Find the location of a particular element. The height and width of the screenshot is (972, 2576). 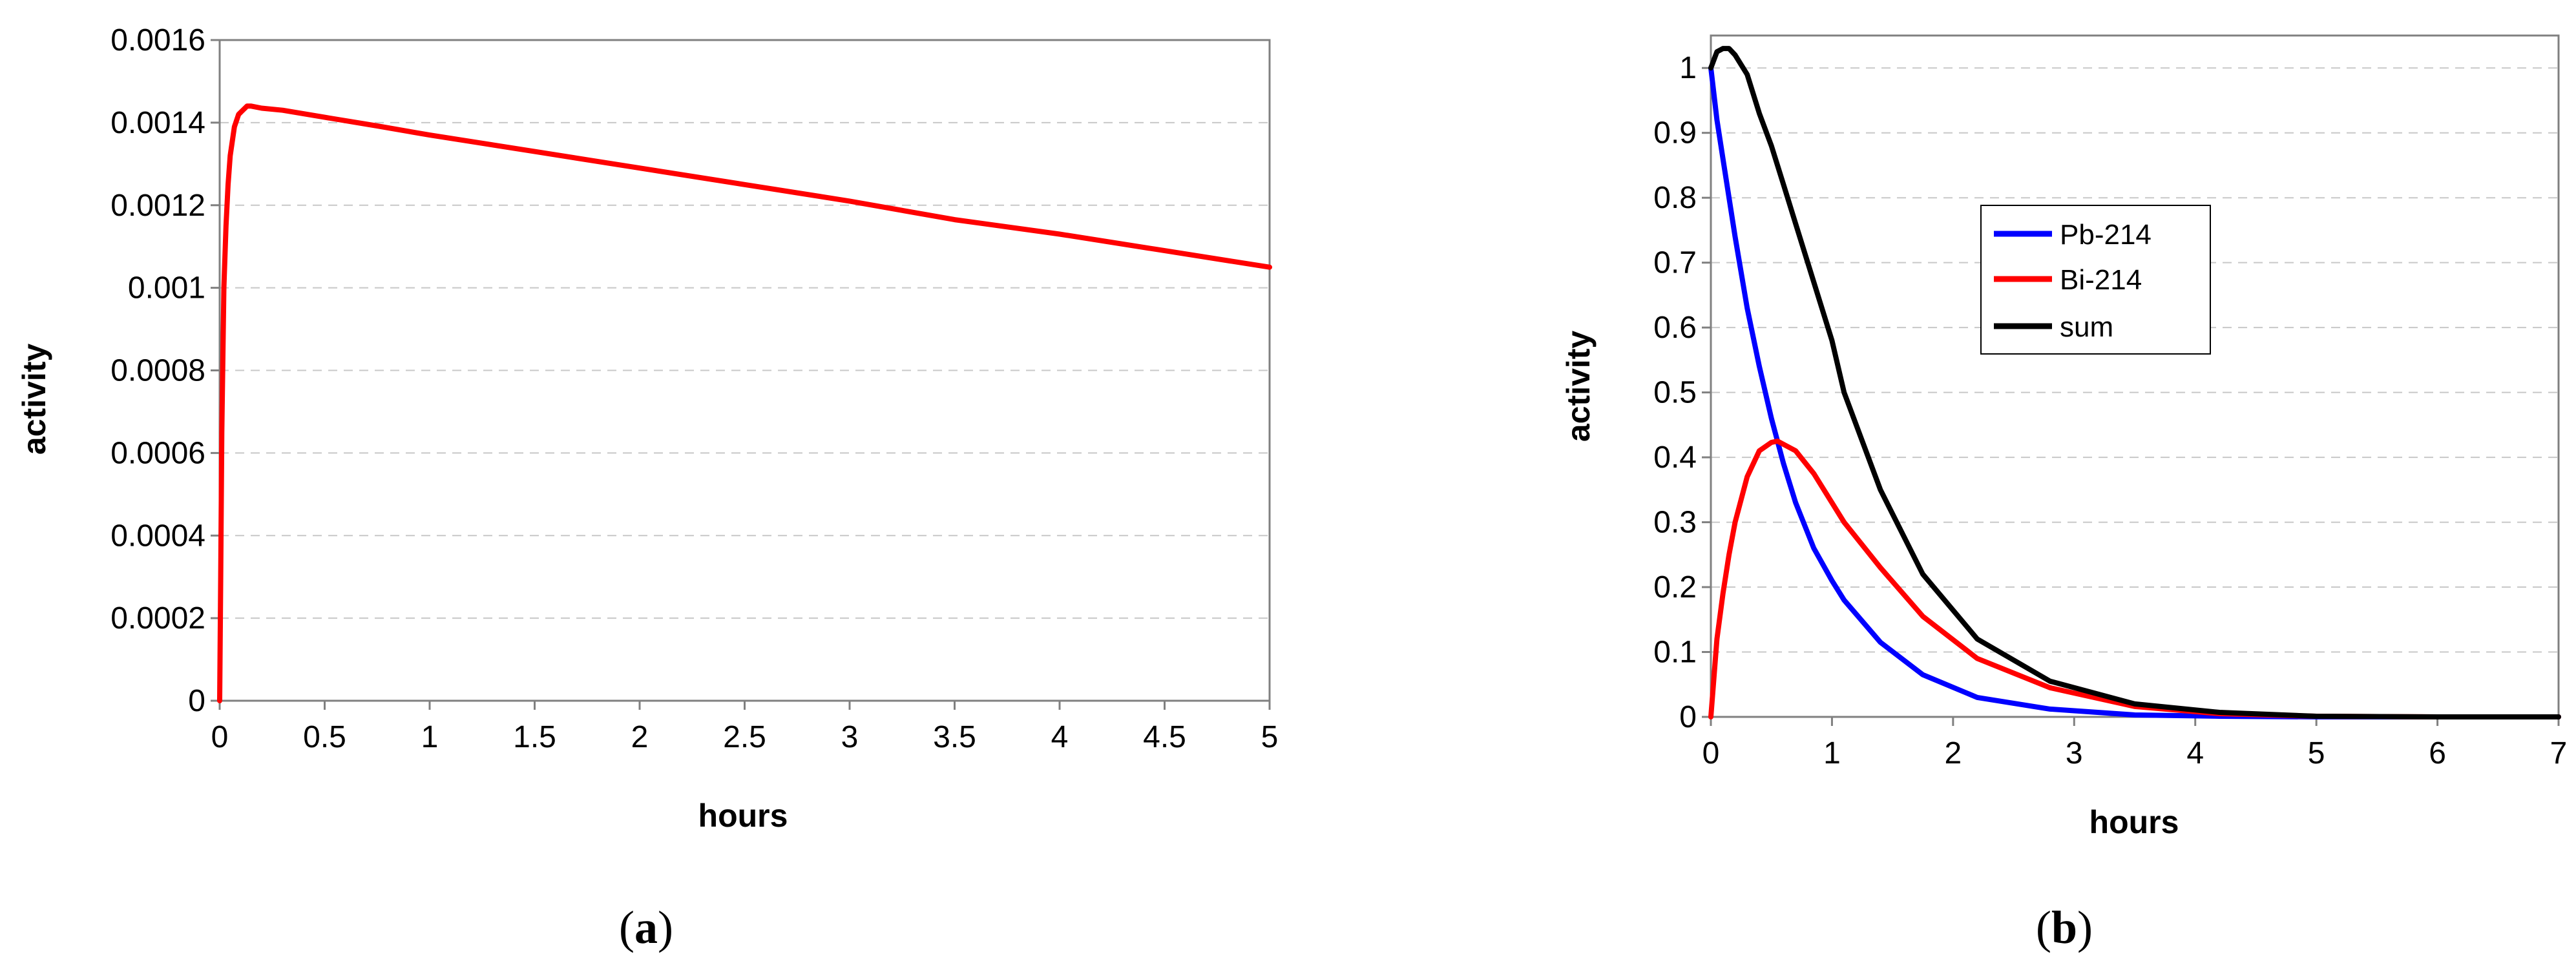

a-y-tick-label: 0.0014 is located at coordinates (157, 123).